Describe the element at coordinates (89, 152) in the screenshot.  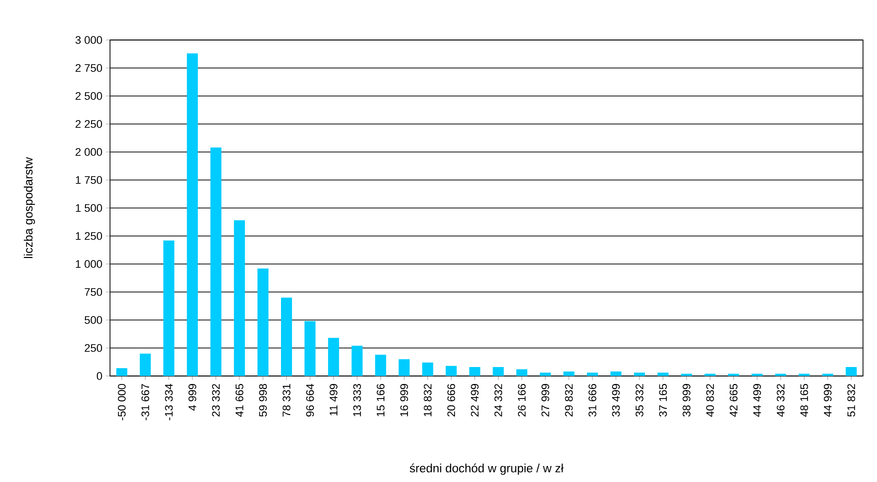
I see `y-tick-label: 2 000` at that location.